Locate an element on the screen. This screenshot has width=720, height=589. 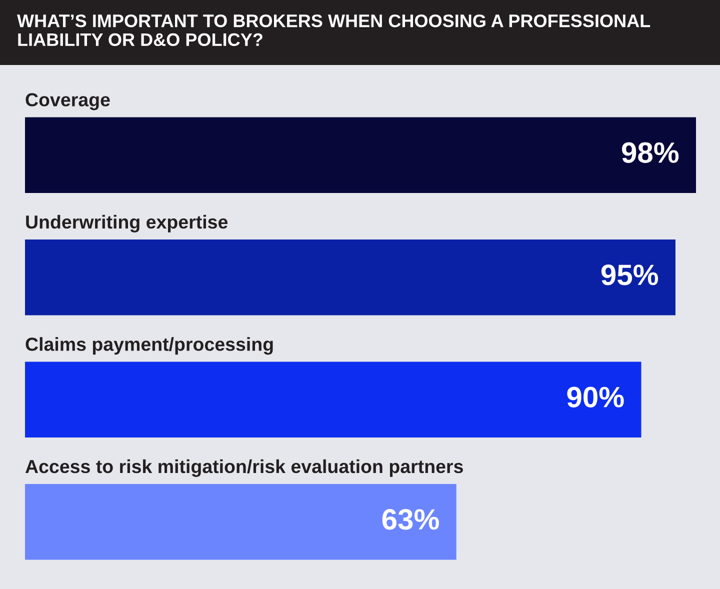
y-tick-label: Coverage is located at coordinates (68, 101).